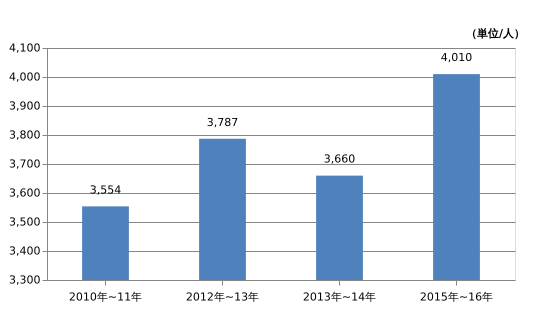 Image resolution: width=547 pixels, height=325 pixels. I want to click on y-tick-label: 3,500, so click(24, 222).